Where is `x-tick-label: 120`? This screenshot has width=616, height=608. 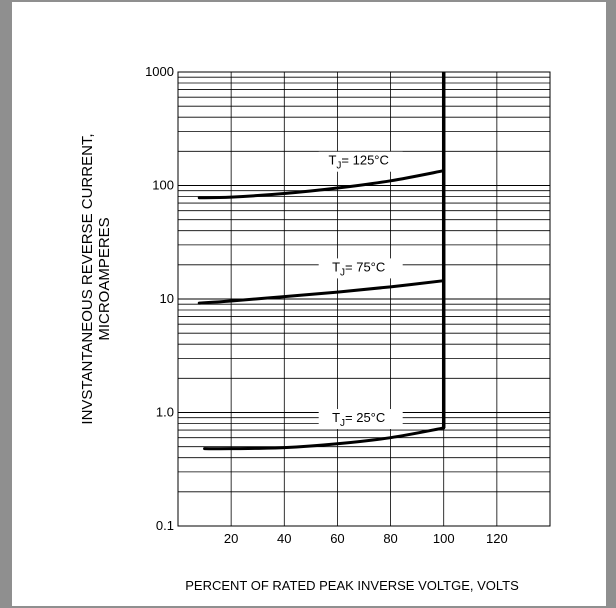
x-tick-label: 120 is located at coordinates (497, 538).